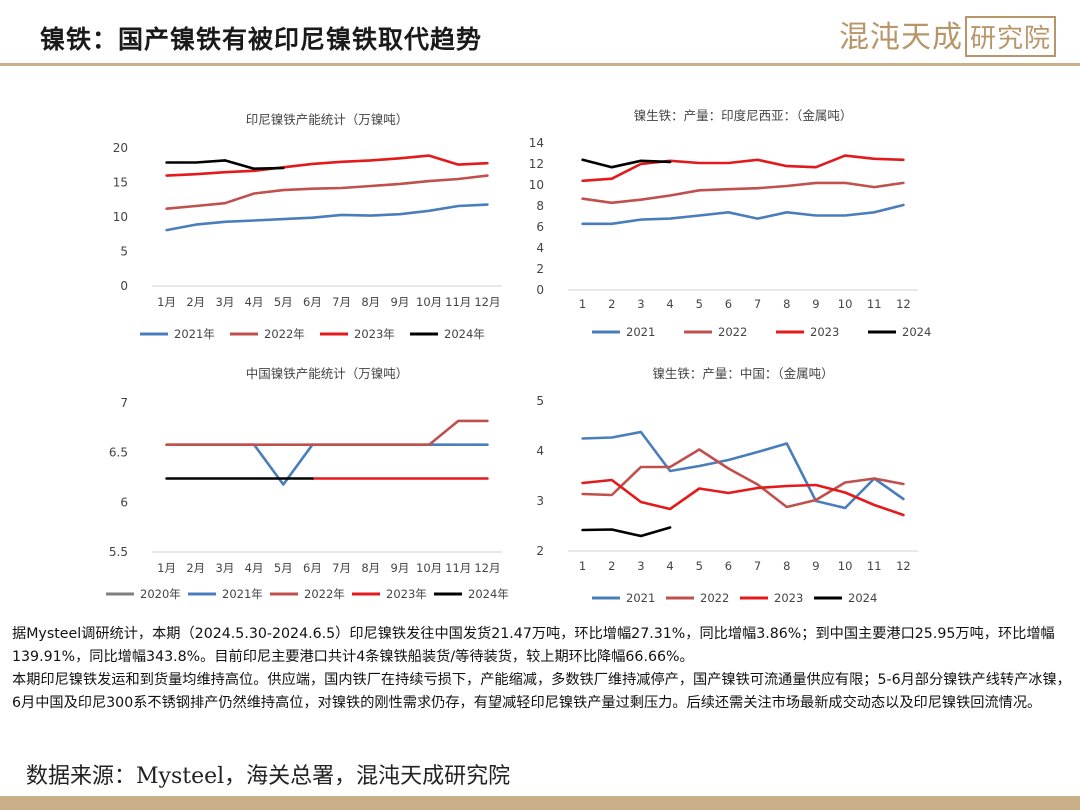  Describe the element at coordinates (370, 568) in the screenshot. I see `x-tick-label: 8月` at that location.